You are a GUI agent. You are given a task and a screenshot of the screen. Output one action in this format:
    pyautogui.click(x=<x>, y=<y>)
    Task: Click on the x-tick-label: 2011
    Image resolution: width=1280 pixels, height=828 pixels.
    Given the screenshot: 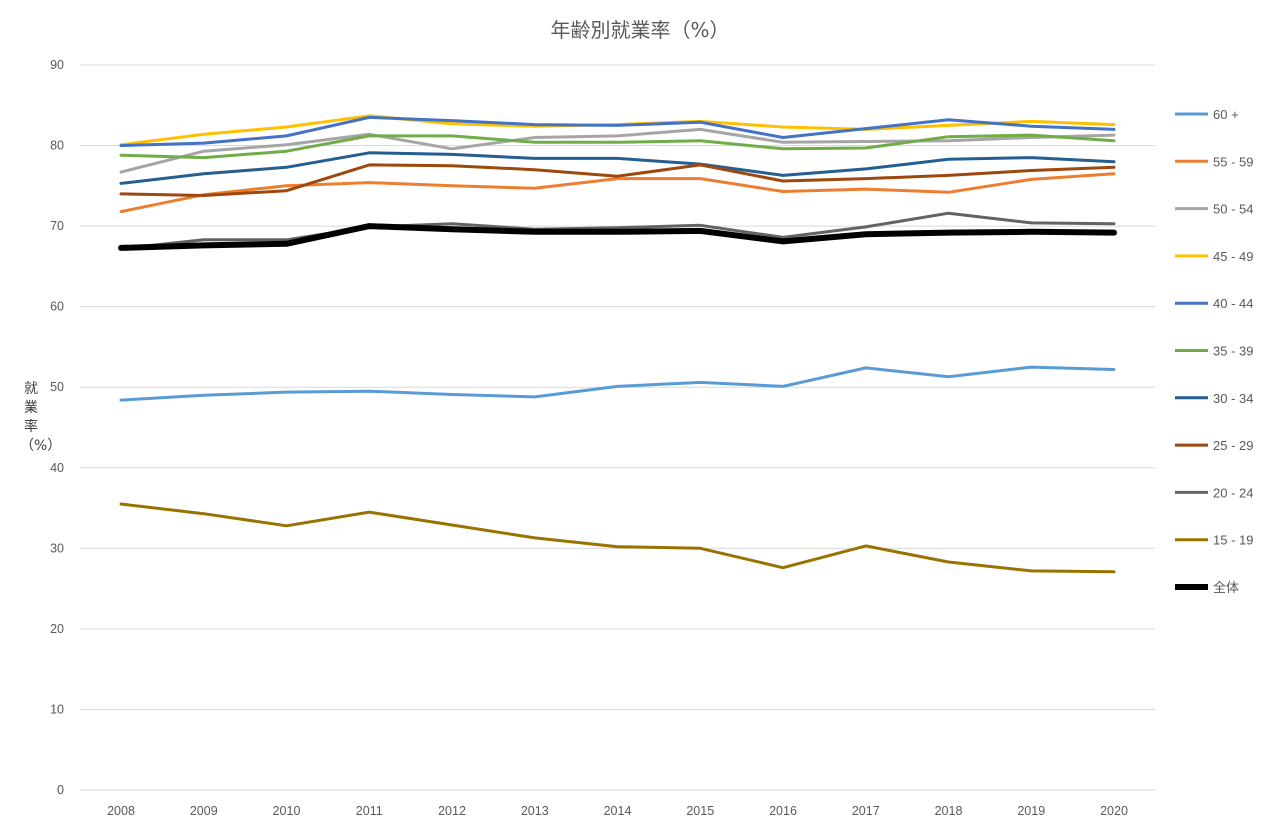 What is the action you would take?
    pyautogui.click(x=369, y=811)
    